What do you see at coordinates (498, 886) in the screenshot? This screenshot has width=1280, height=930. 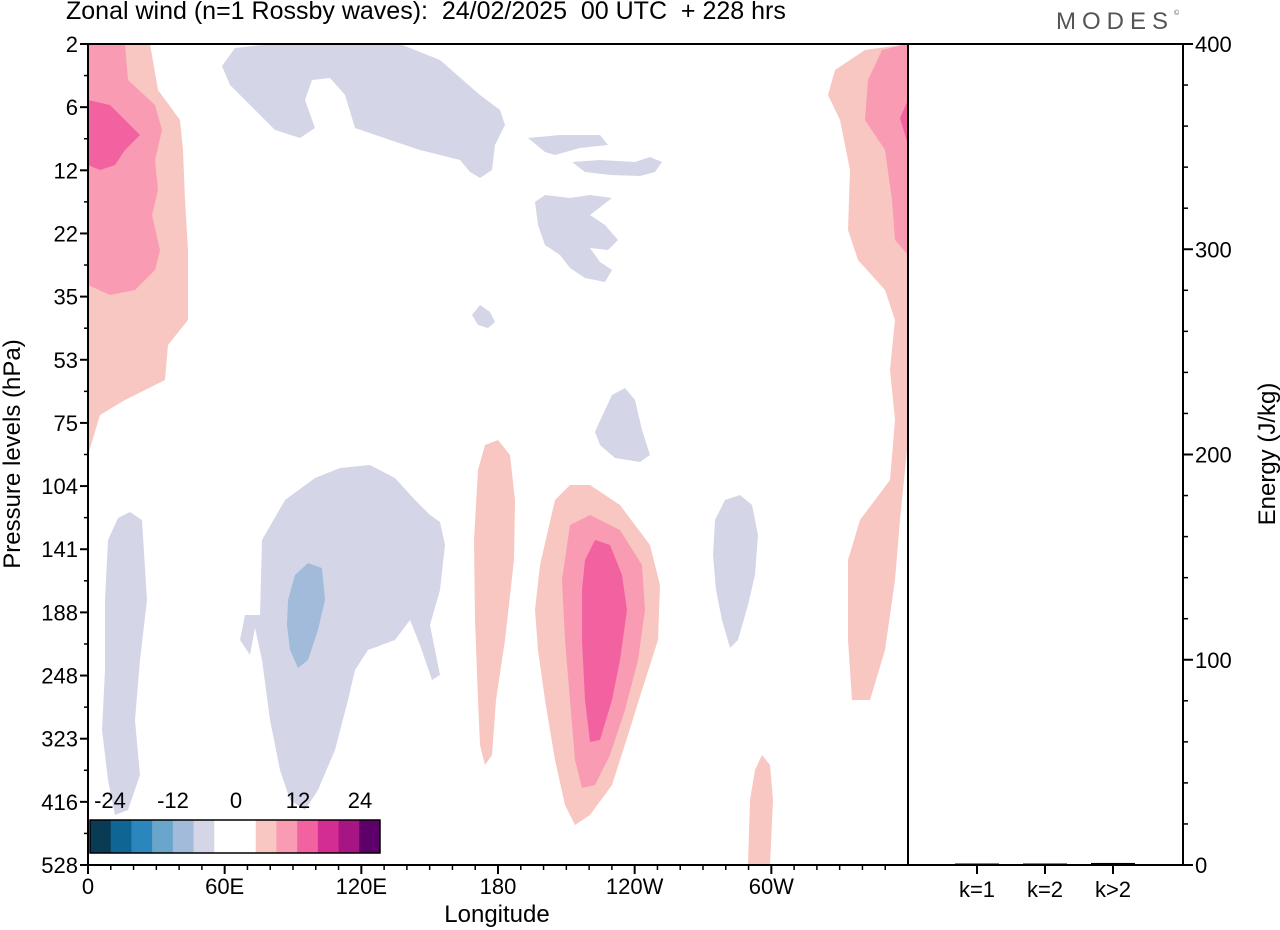 I see `x-tick-label: 180` at bounding box center [498, 886].